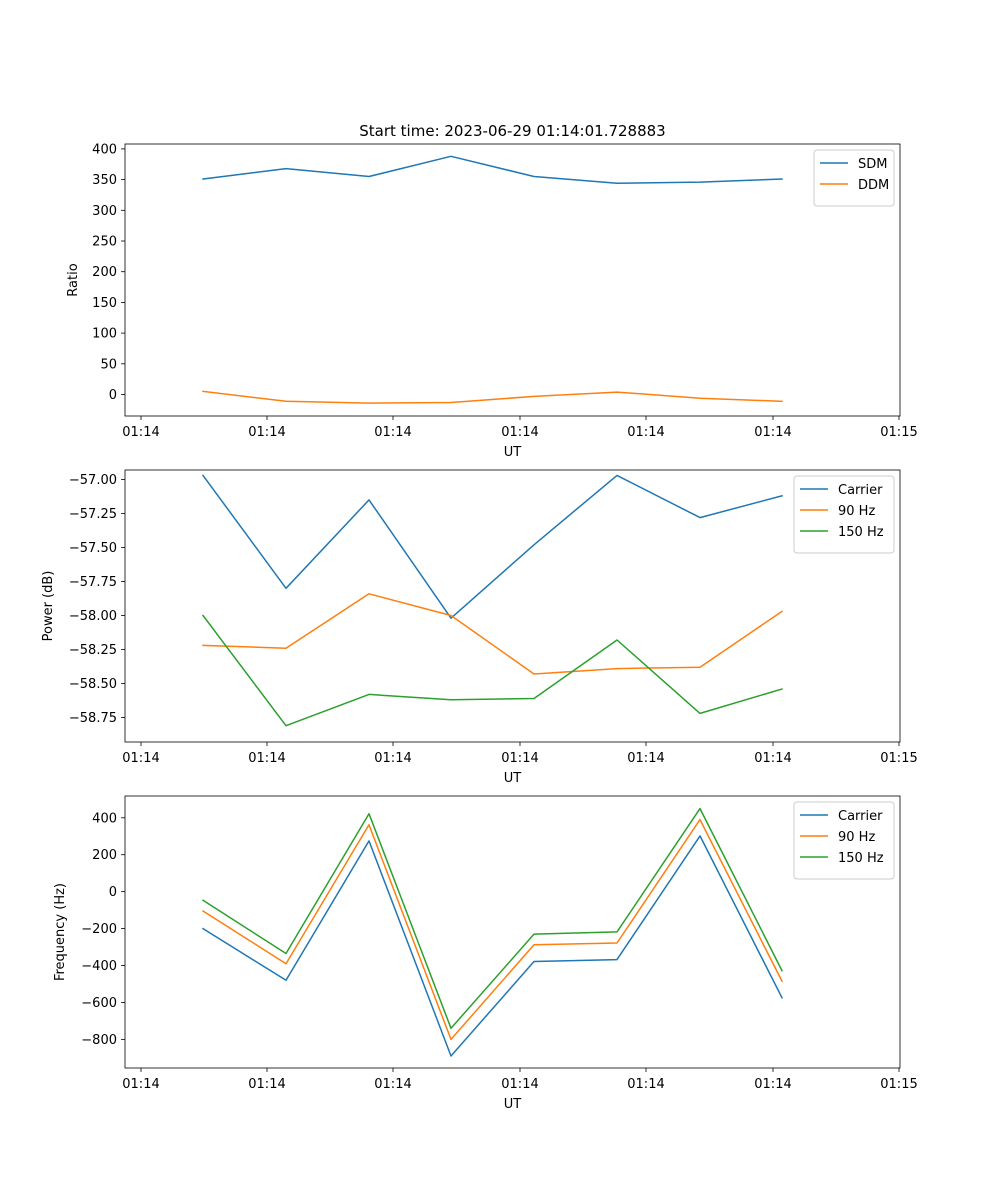 The image size is (1000, 1200). Describe the element at coordinates (872, 164) in the screenshot. I see `legend-label: SDM` at that location.